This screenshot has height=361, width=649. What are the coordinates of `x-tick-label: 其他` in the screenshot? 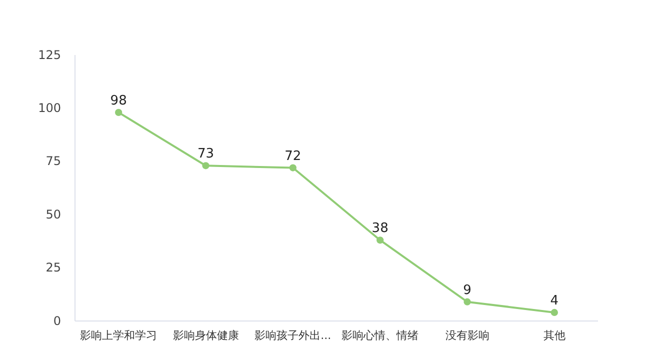 It's located at (554, 335).